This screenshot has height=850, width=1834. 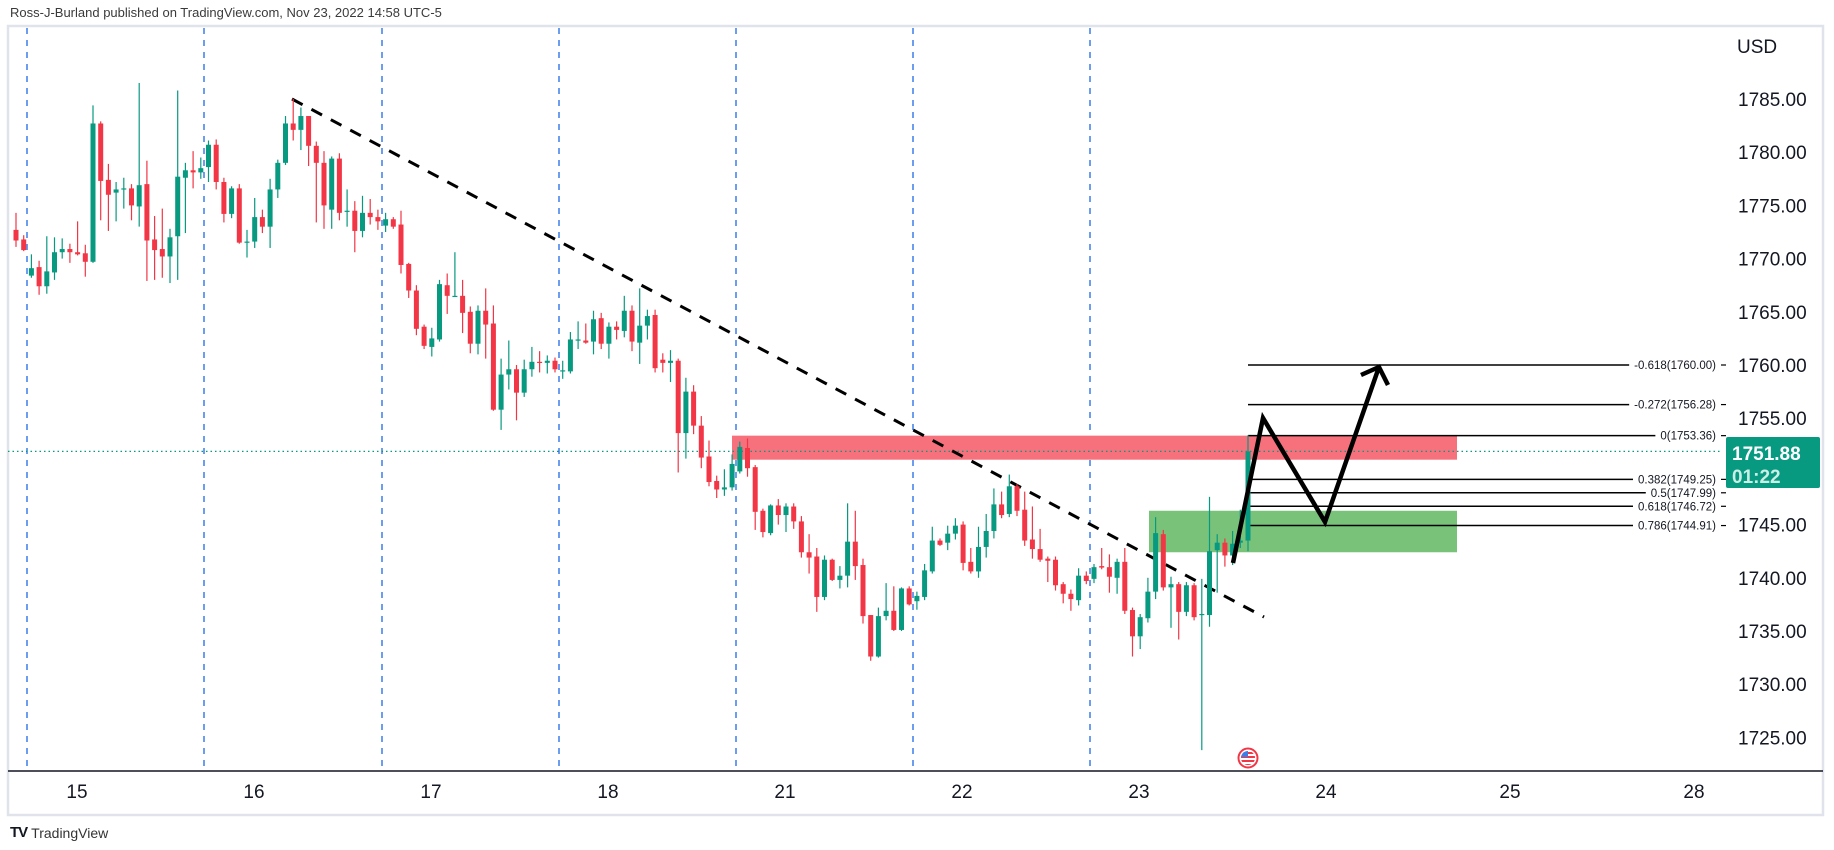 I want to click on price-tick-label: 1755.00, so click(x=1772, y=419).